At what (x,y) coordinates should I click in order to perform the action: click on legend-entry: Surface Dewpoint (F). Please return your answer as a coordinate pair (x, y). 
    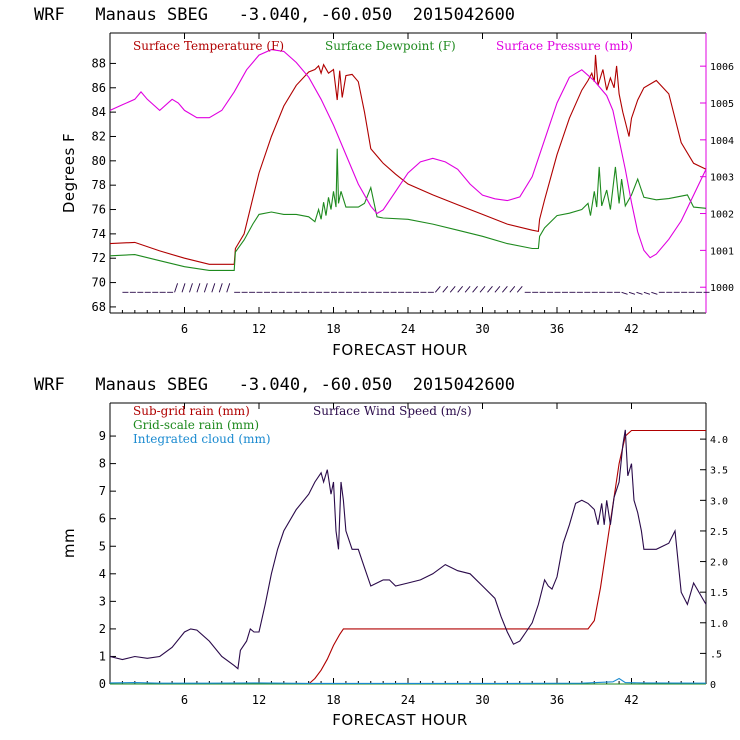
    Looking at the image, I should click on (390, 46).